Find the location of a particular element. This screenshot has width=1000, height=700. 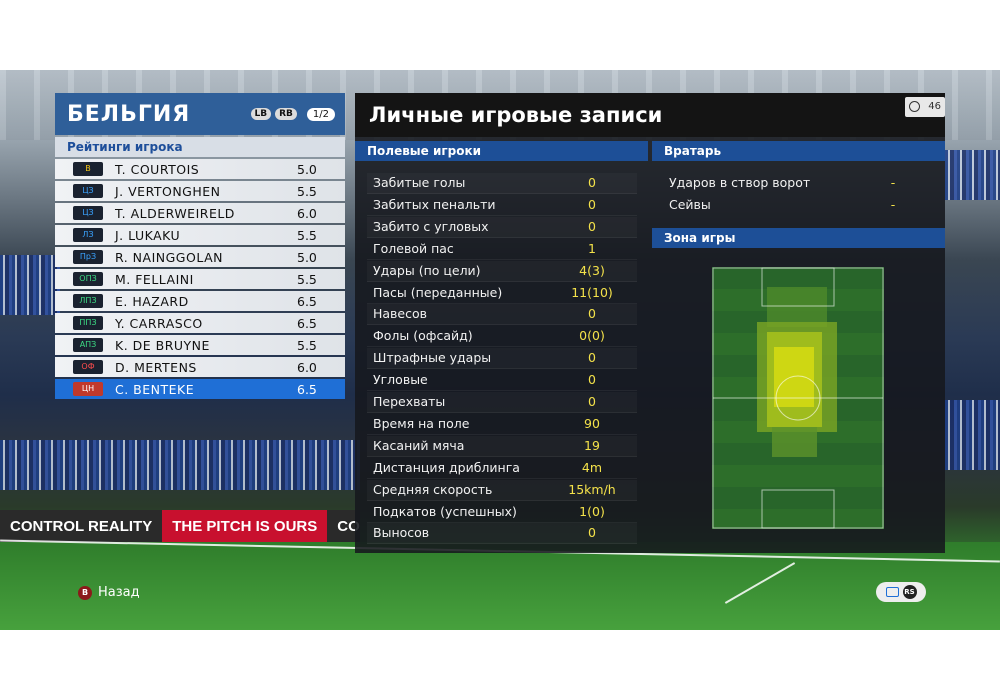

stat-label: Дистанция дриблинга is located at coordinates (446, 467).